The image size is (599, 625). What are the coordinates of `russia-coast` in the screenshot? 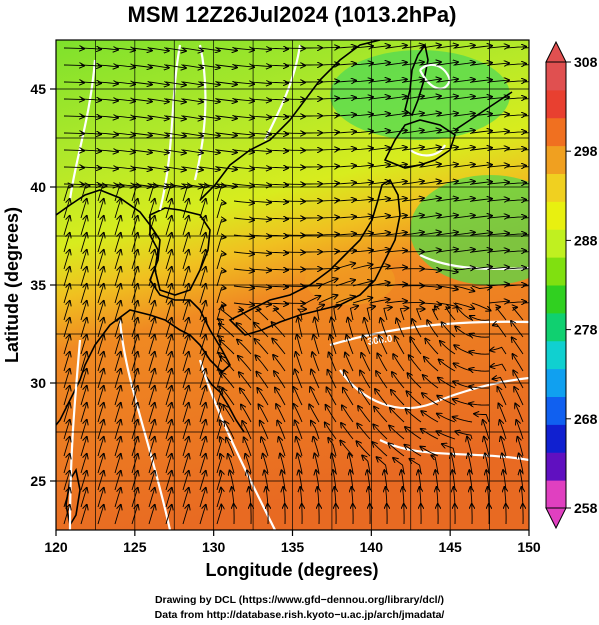 It's located at (290, 120).